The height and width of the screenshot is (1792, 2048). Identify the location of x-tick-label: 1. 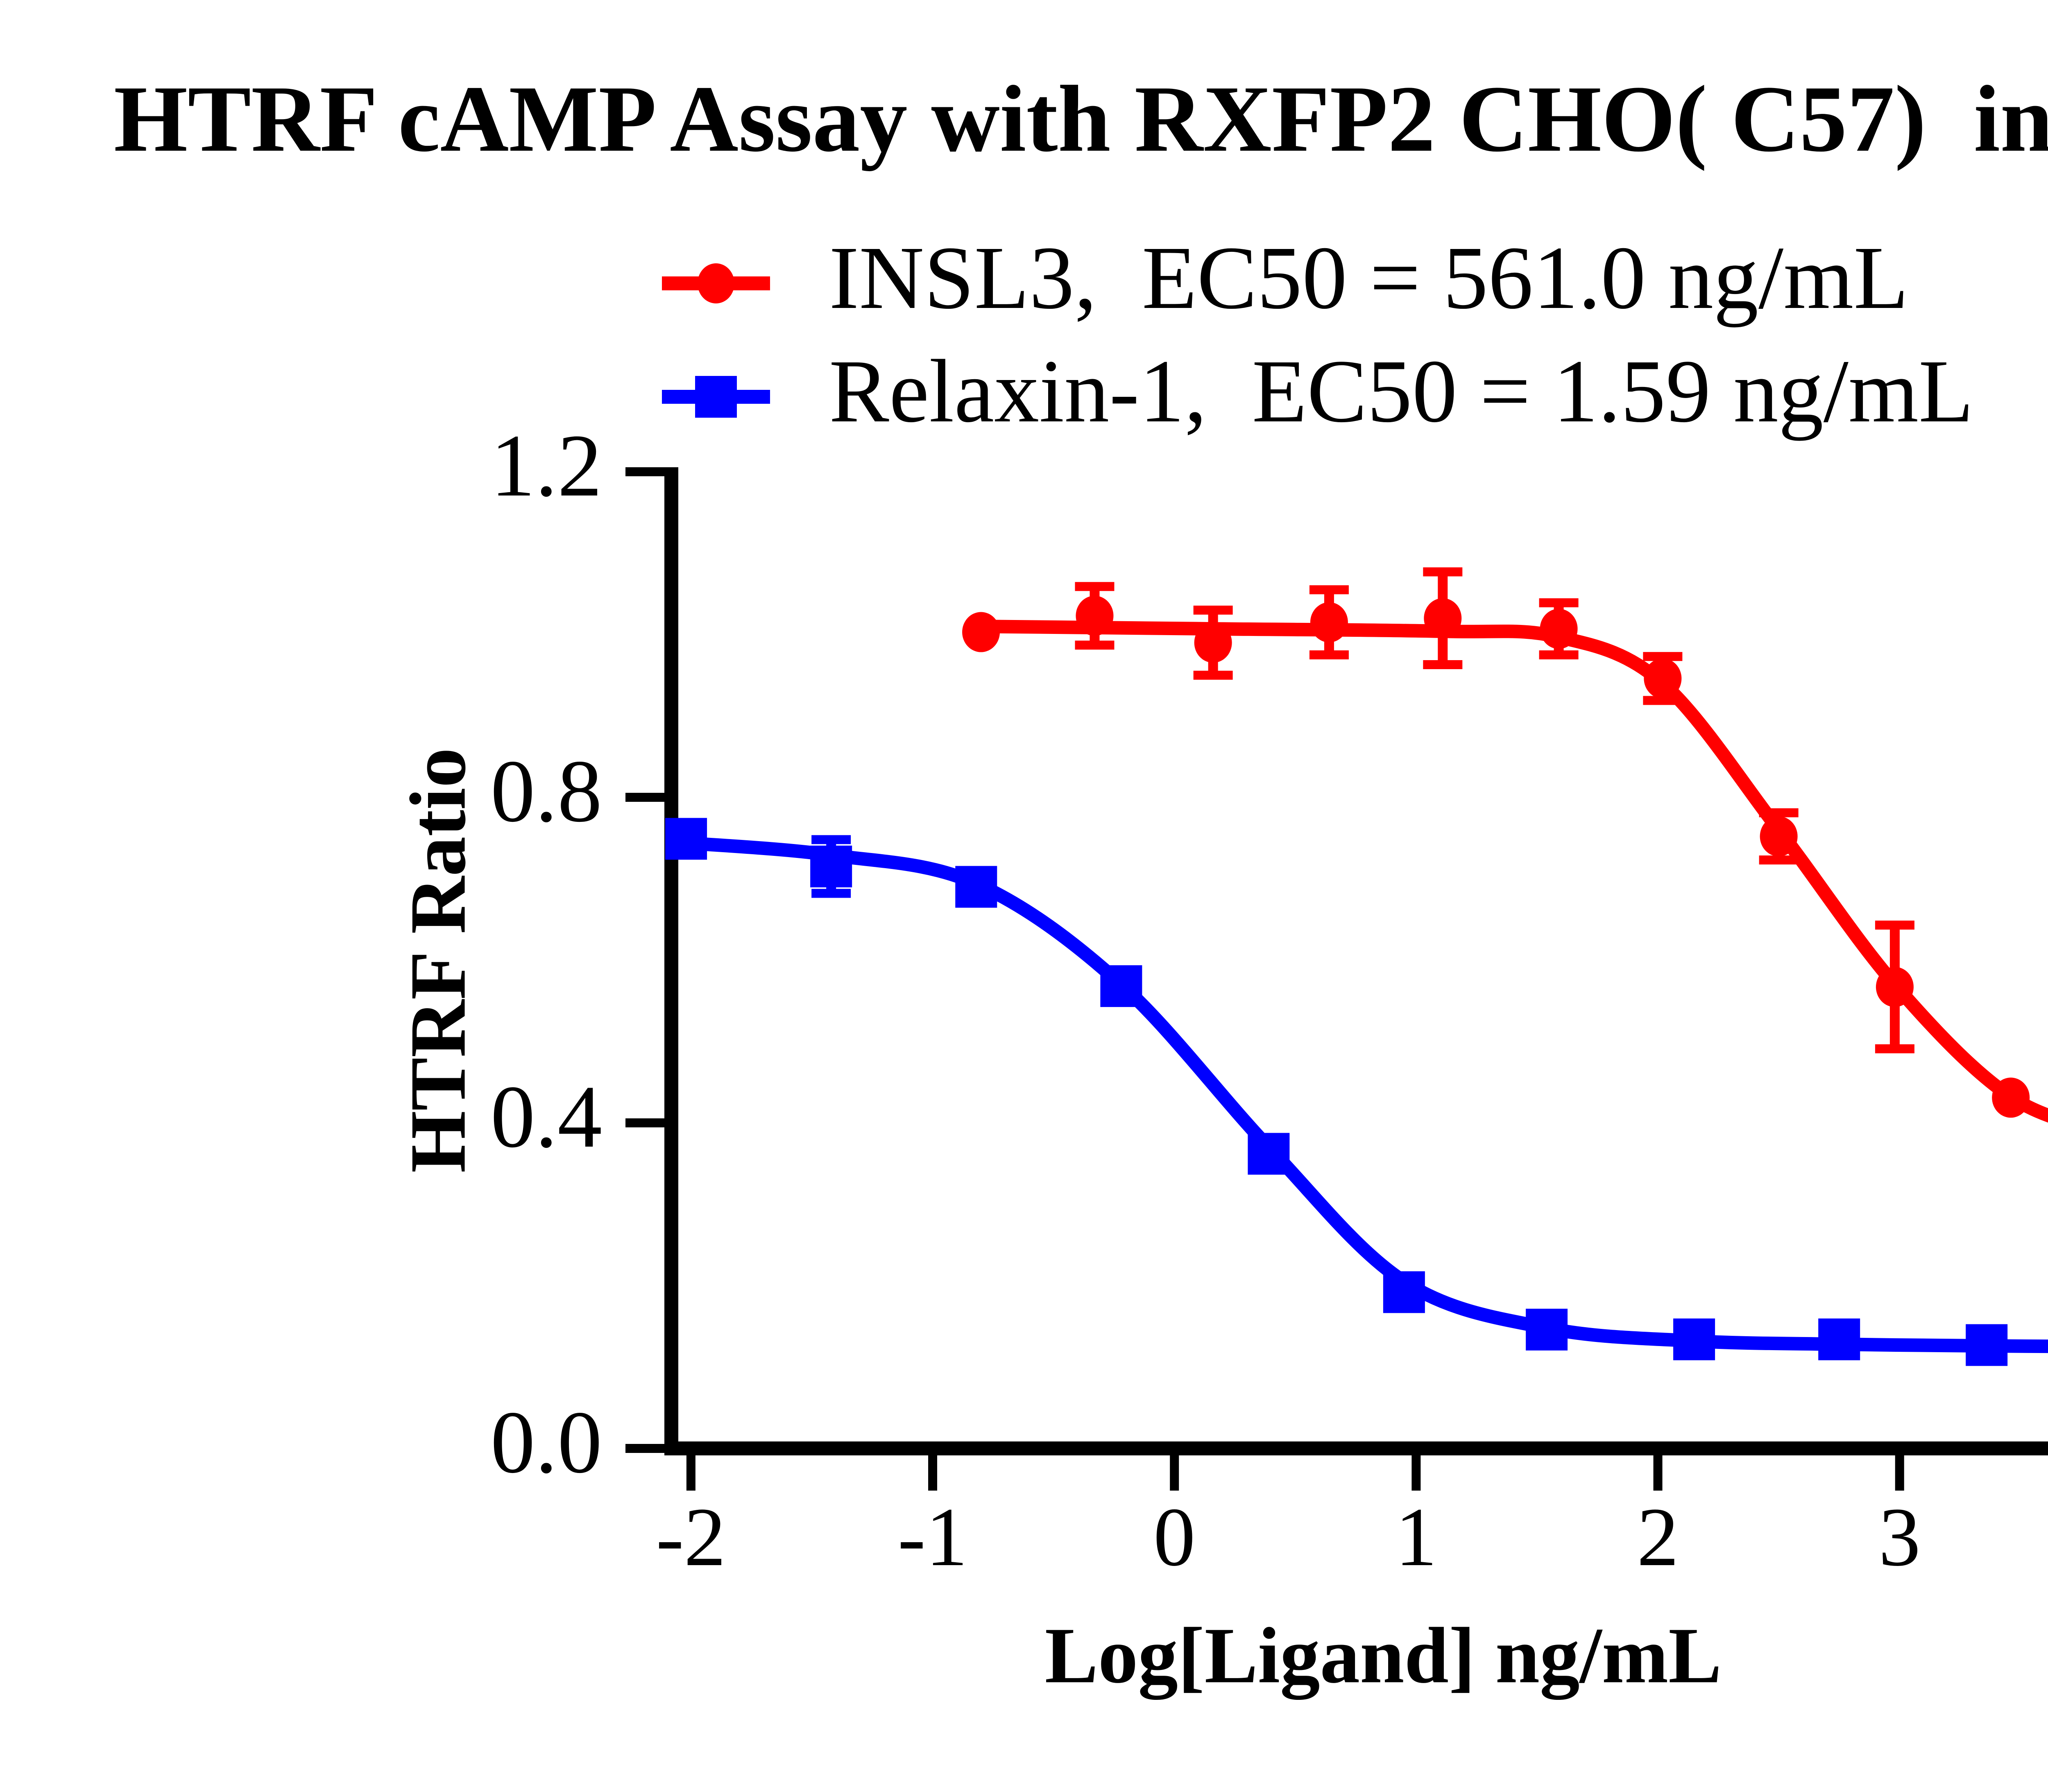
(1416, 1537).